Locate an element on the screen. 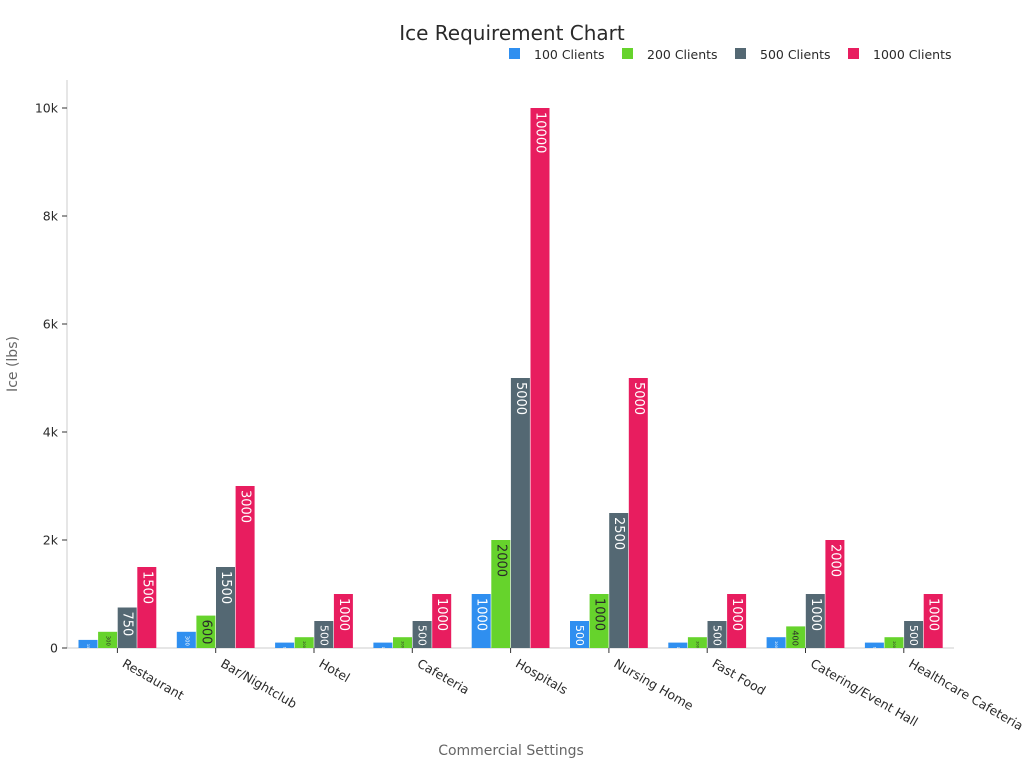 The height and width of the screenshot is (768, 1024). bar-group: 1000 2000 5000 10000 is located at coordinates (510, 378).